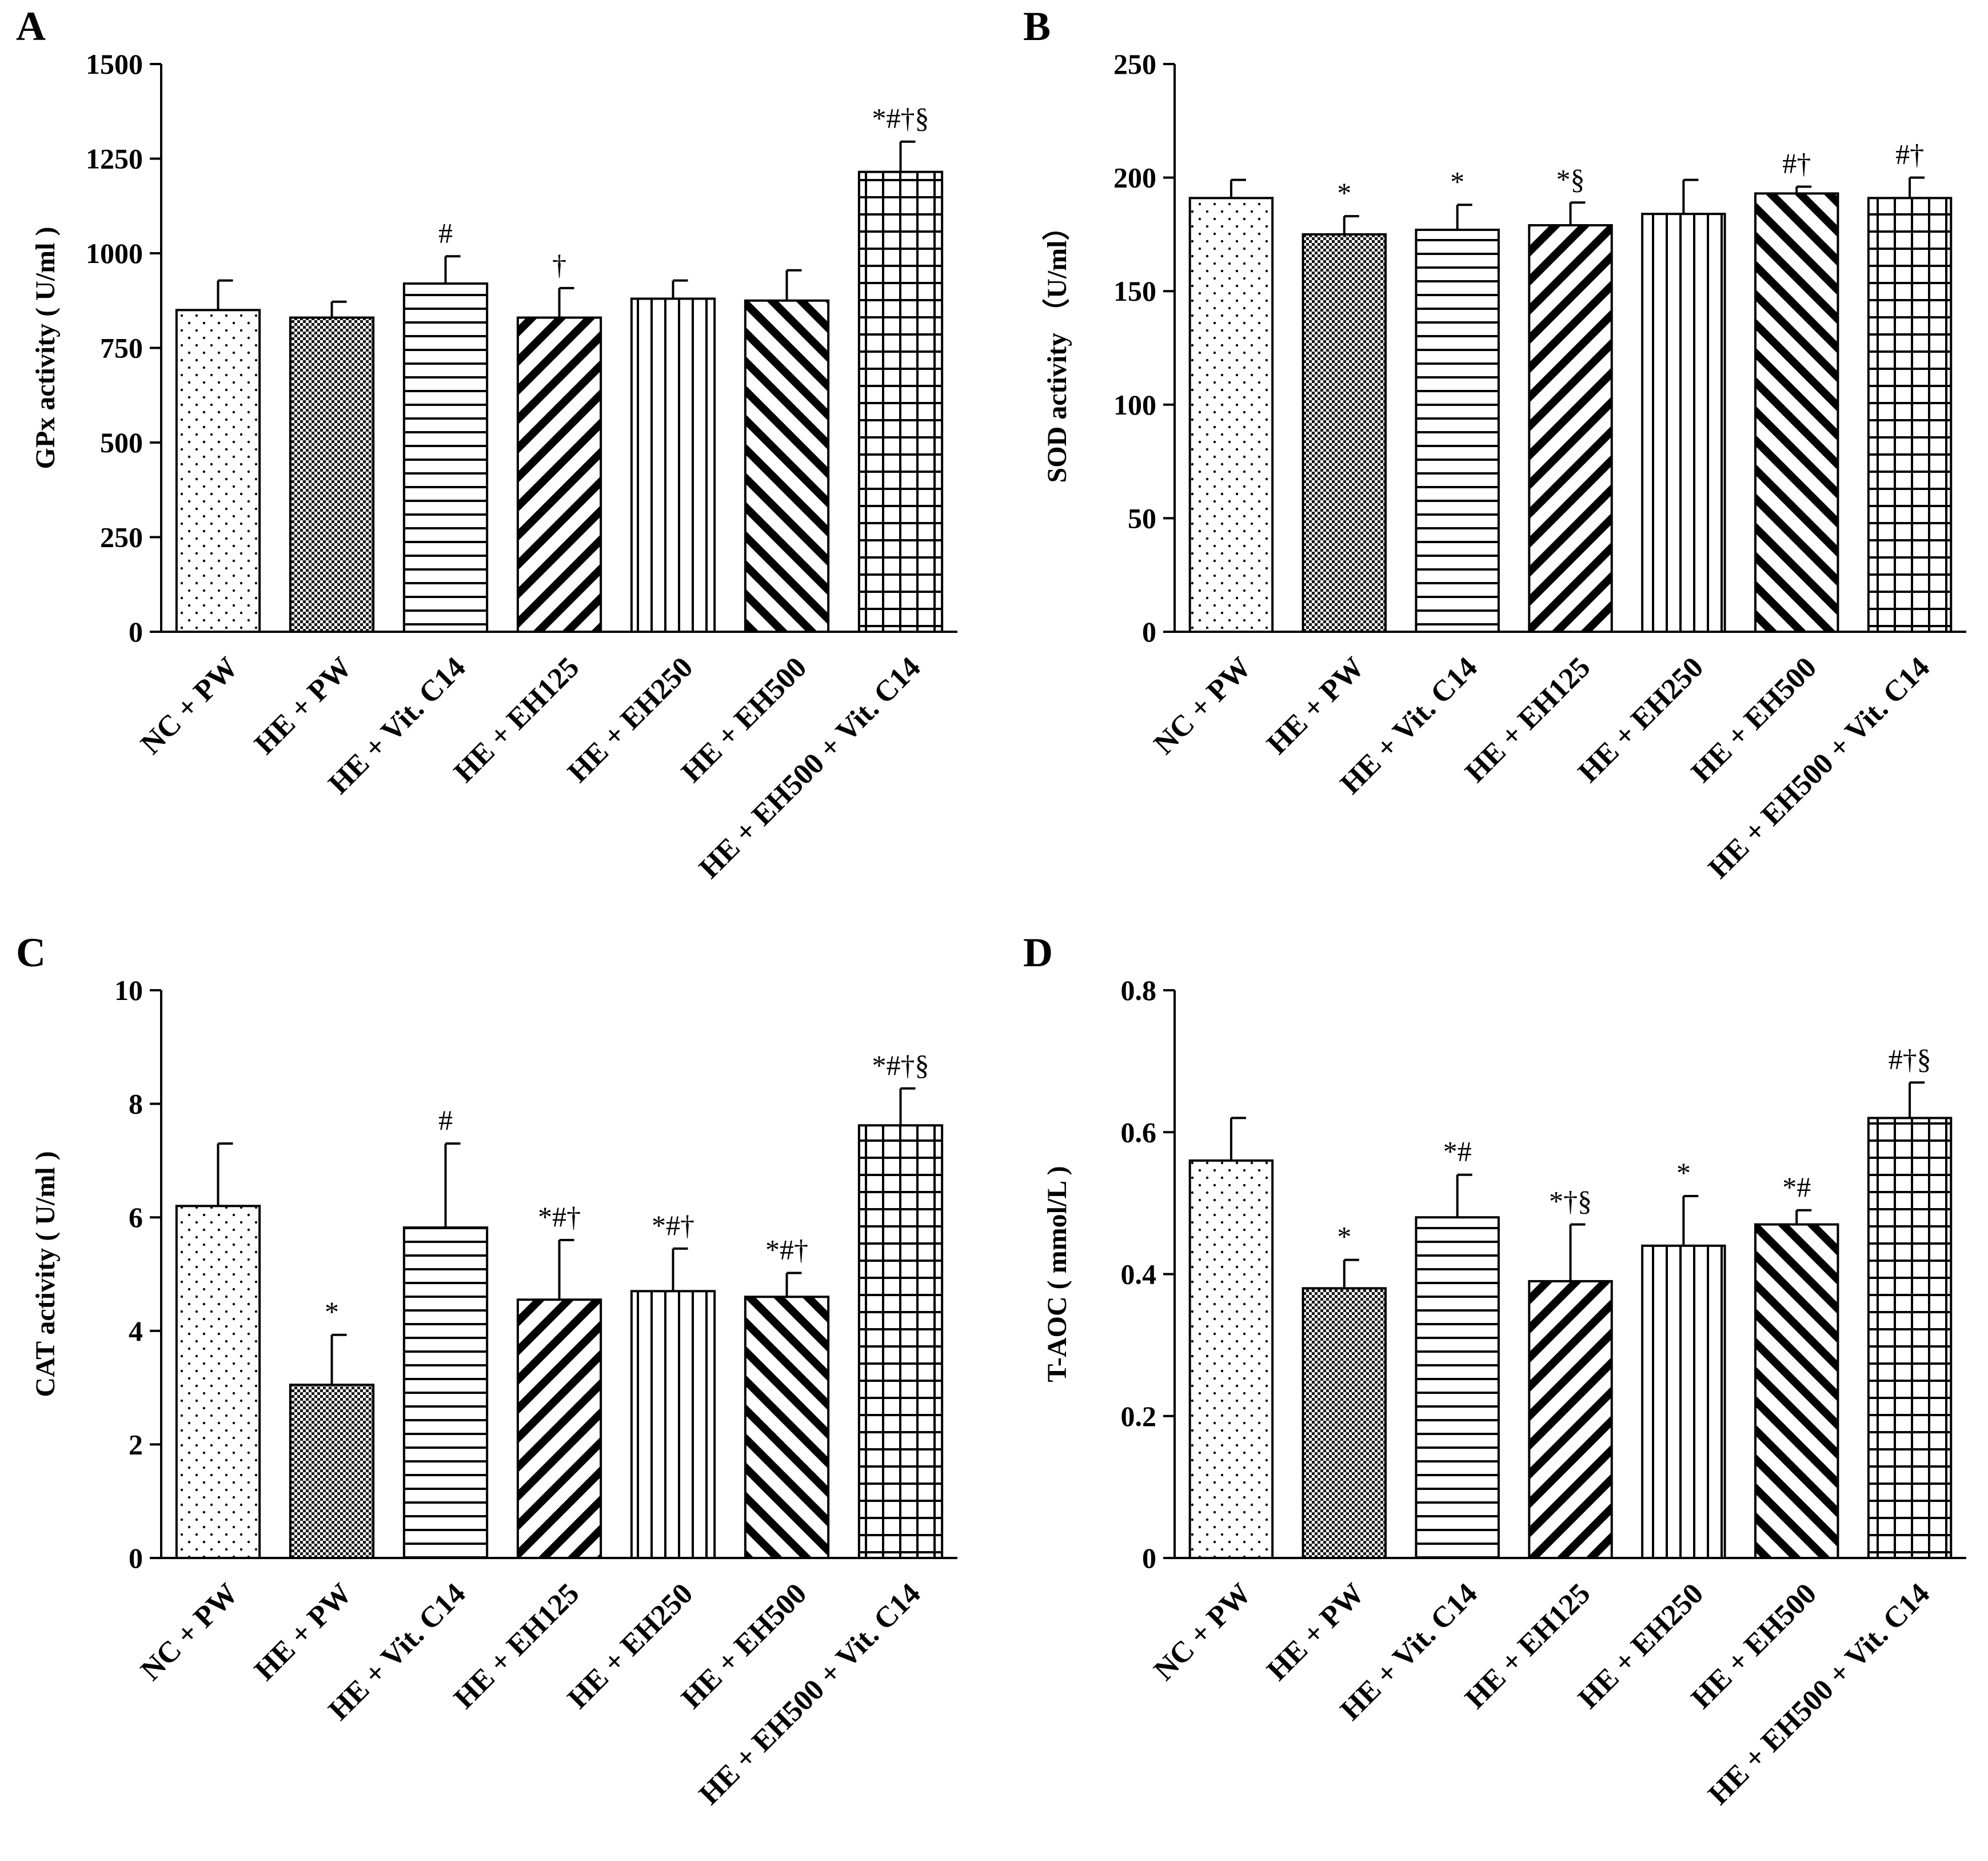  Describe the element at coordinates (1910, 1059) in the screenshot. I see `panel-d-significance-label: #†§` at that location.